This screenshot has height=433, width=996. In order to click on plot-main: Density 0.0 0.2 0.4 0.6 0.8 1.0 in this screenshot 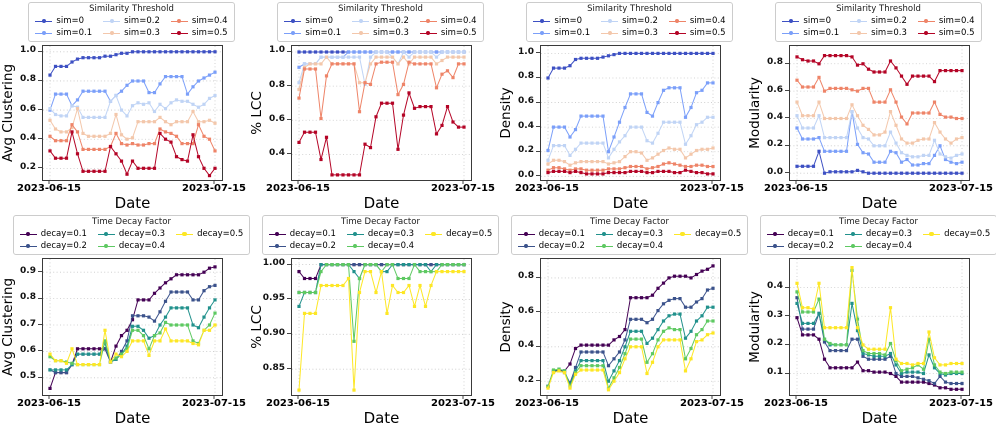, I will do `click(622, 113)`.